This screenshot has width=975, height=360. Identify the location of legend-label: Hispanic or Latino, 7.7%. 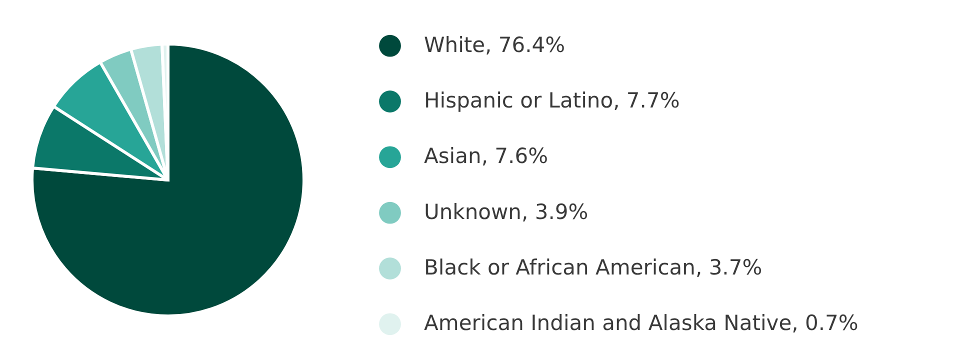
(552, 100).